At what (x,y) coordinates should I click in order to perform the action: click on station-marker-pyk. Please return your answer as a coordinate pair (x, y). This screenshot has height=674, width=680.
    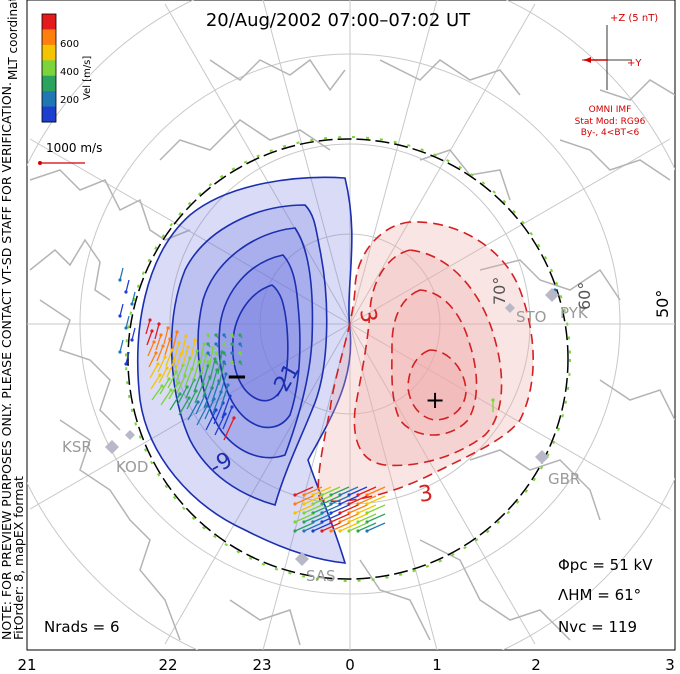
    Looking at the image, I should click on (552, 295).